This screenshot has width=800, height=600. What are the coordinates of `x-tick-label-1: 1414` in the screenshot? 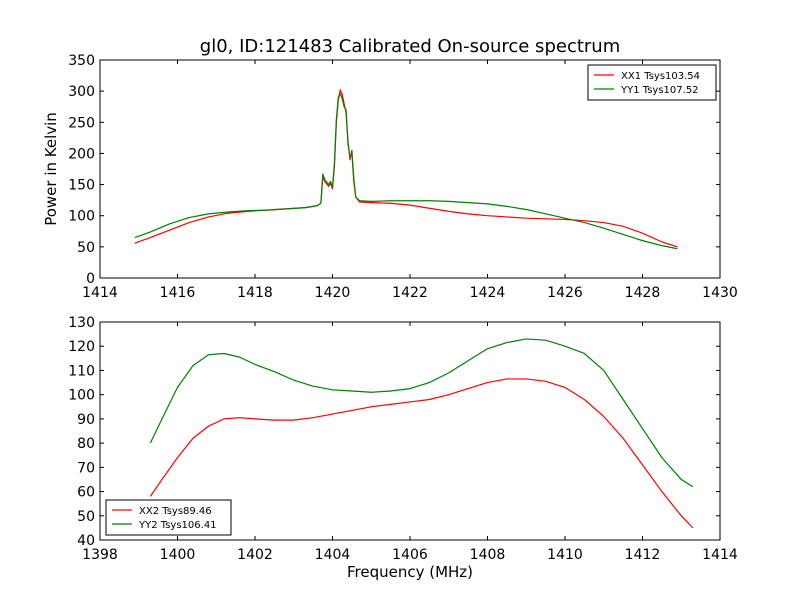 It's located at (100, 293).